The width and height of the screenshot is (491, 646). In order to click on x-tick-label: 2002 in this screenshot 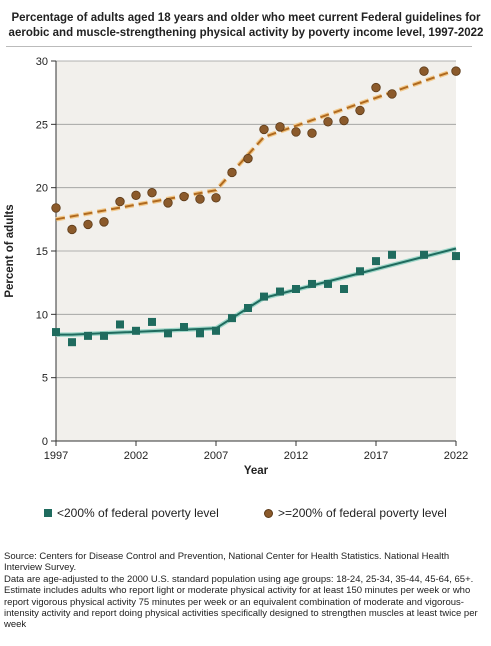, I will do `click(136, 456)`.